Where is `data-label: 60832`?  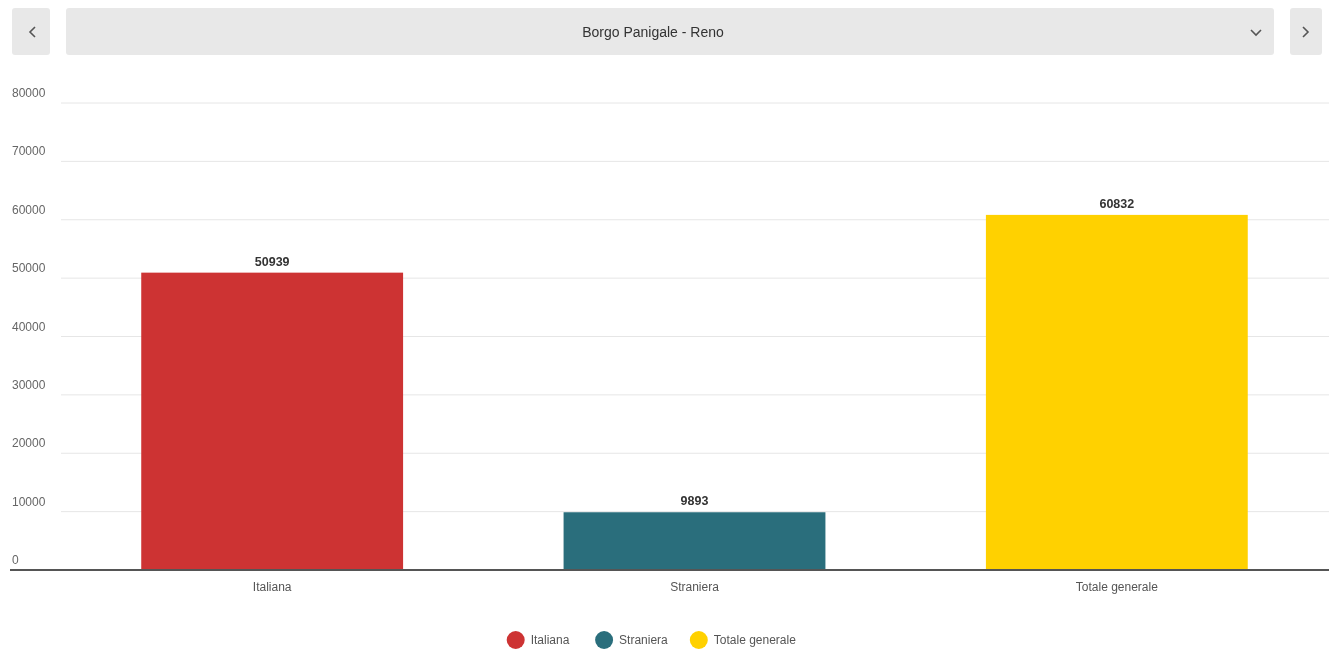 data-label: 60832 is located at coordinates (1117, 203).